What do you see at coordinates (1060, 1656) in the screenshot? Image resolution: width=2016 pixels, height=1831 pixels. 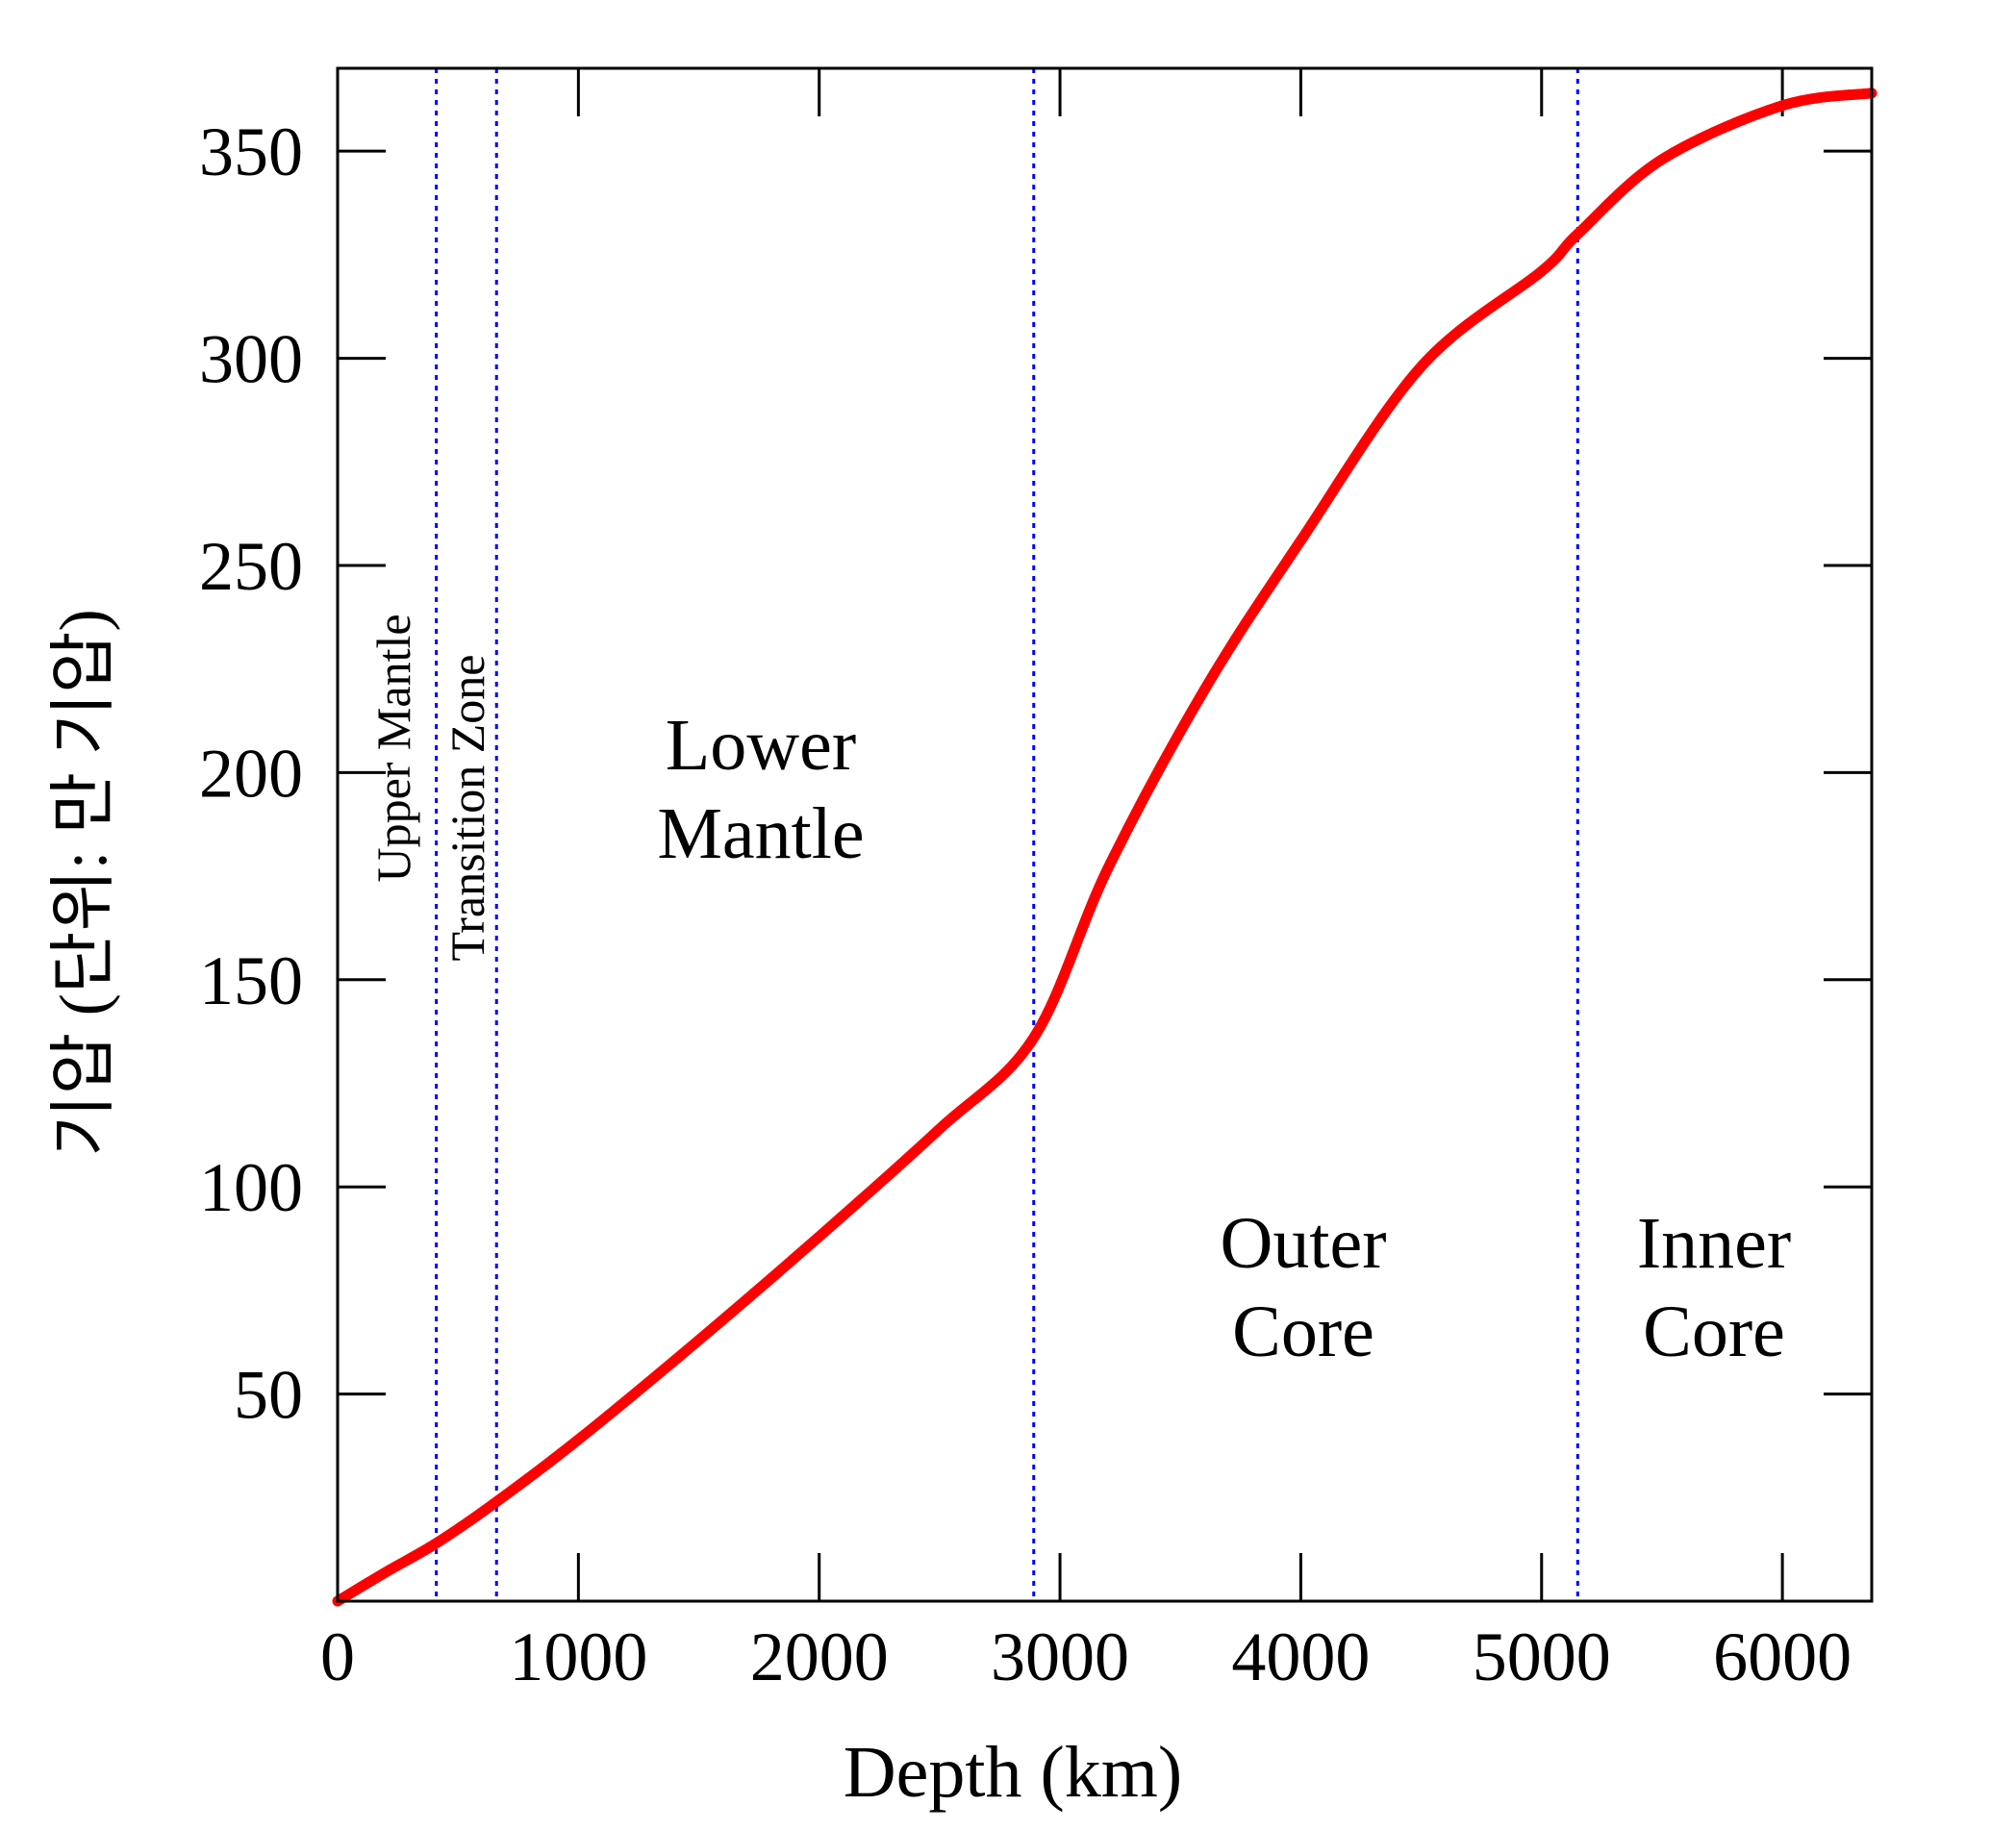 I see `x-tick-label: 3000` at bounding box center [1060, 1656].